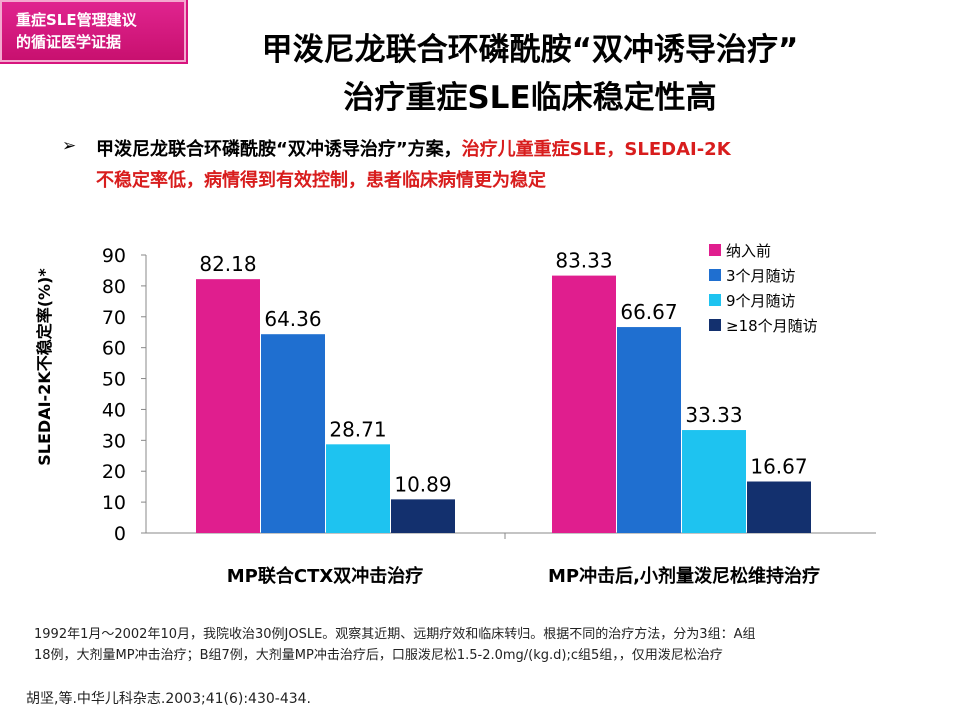 This screenshot has width=960, height=720. What do you see at coordinates (279, 149) in the screenshot?
I see `key-finding-part1: 甲泼尼龙联合环磷酰胺“双冲诱导治疗”方案，` at bounding box center [279, 149].